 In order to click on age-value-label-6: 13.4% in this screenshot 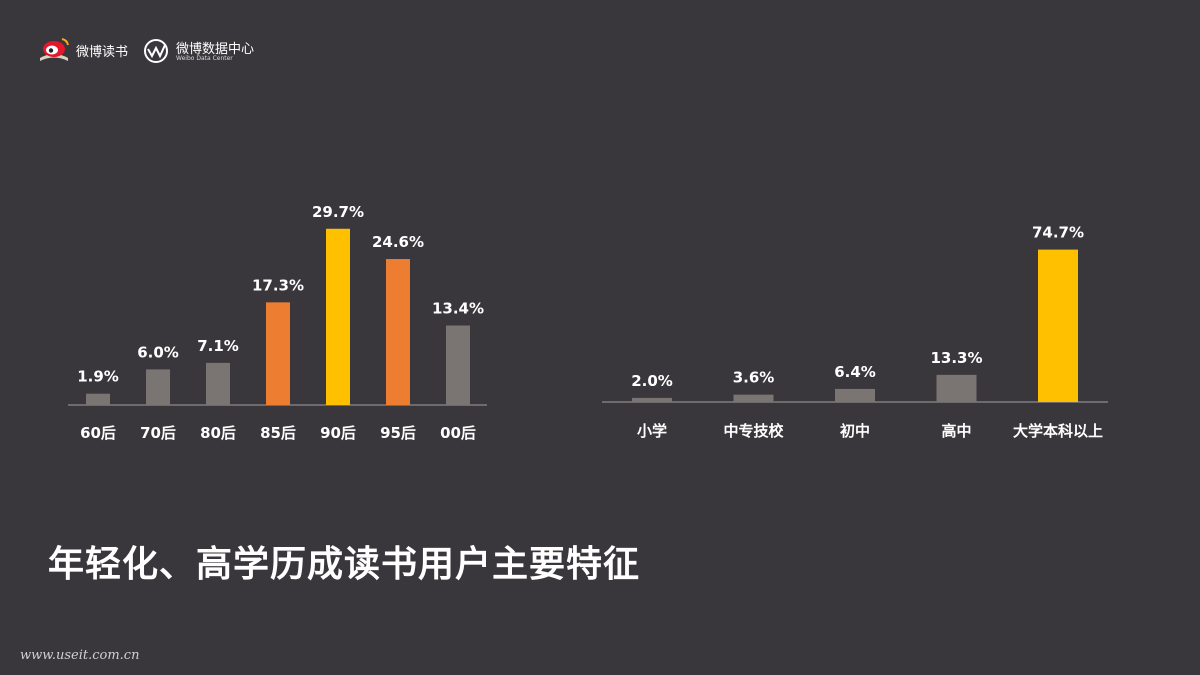, I will do `click(458, 308)`.